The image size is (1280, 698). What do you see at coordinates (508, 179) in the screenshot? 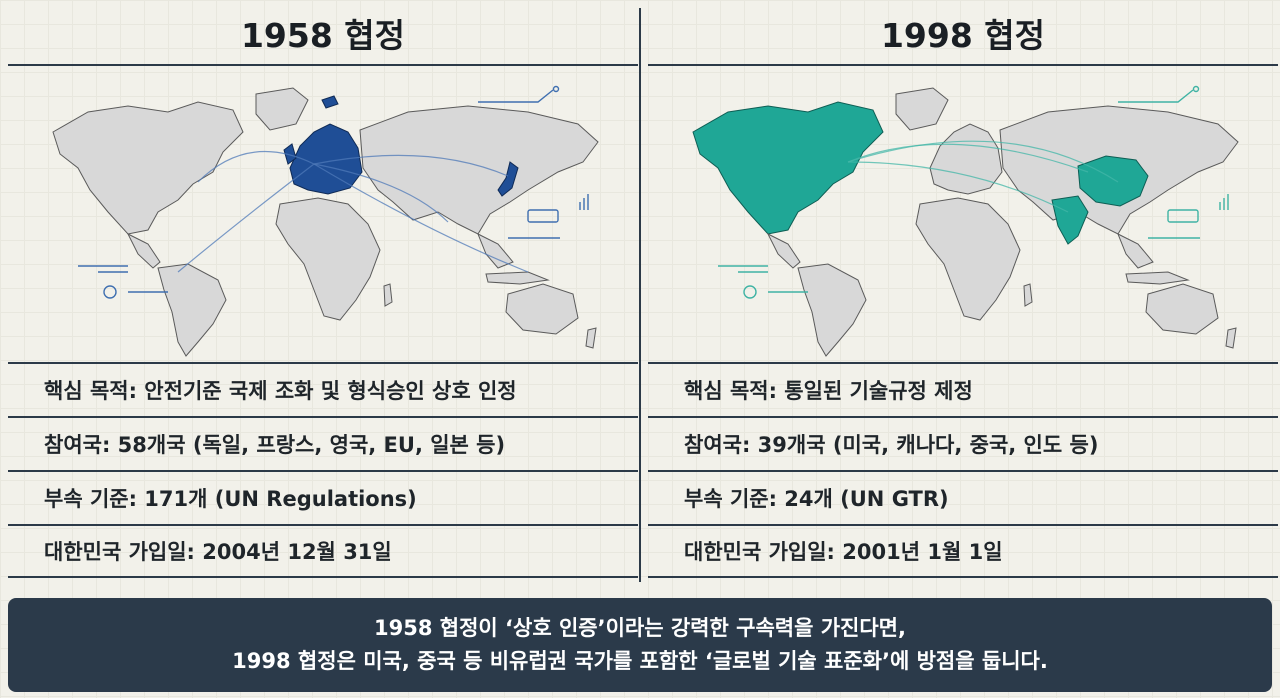
I see `japan-highlight` at bounding box center [508, 179].